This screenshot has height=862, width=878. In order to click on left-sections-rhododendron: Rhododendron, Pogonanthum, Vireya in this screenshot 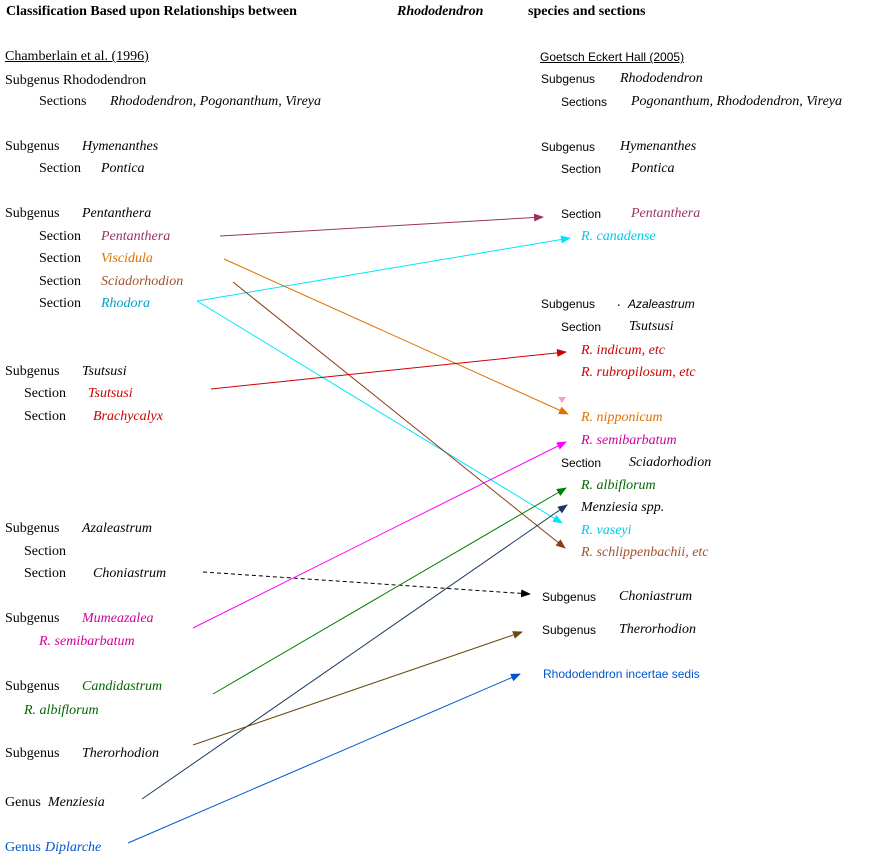, I will do `click(216, 101)`.